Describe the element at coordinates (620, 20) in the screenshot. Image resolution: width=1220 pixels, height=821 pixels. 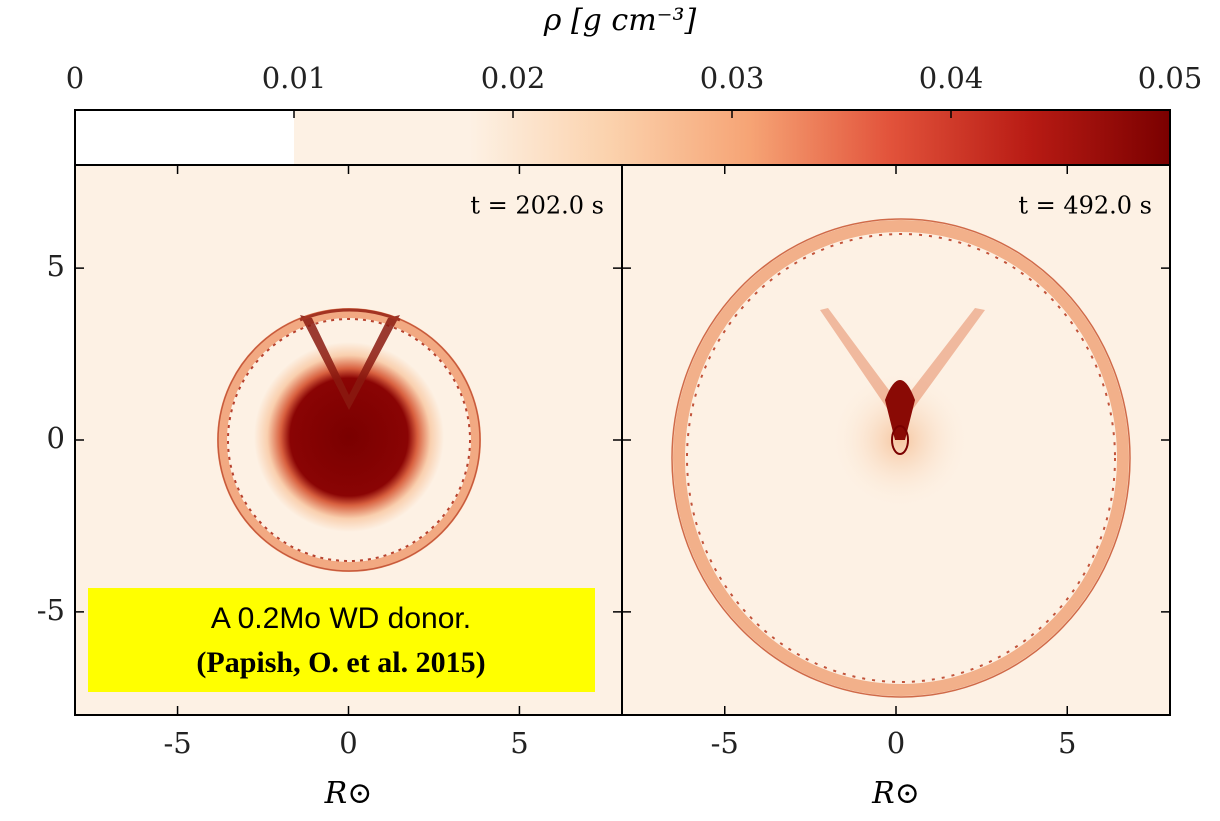
I see `colorbar-label: ρ [g cm⁻³]` at that location.